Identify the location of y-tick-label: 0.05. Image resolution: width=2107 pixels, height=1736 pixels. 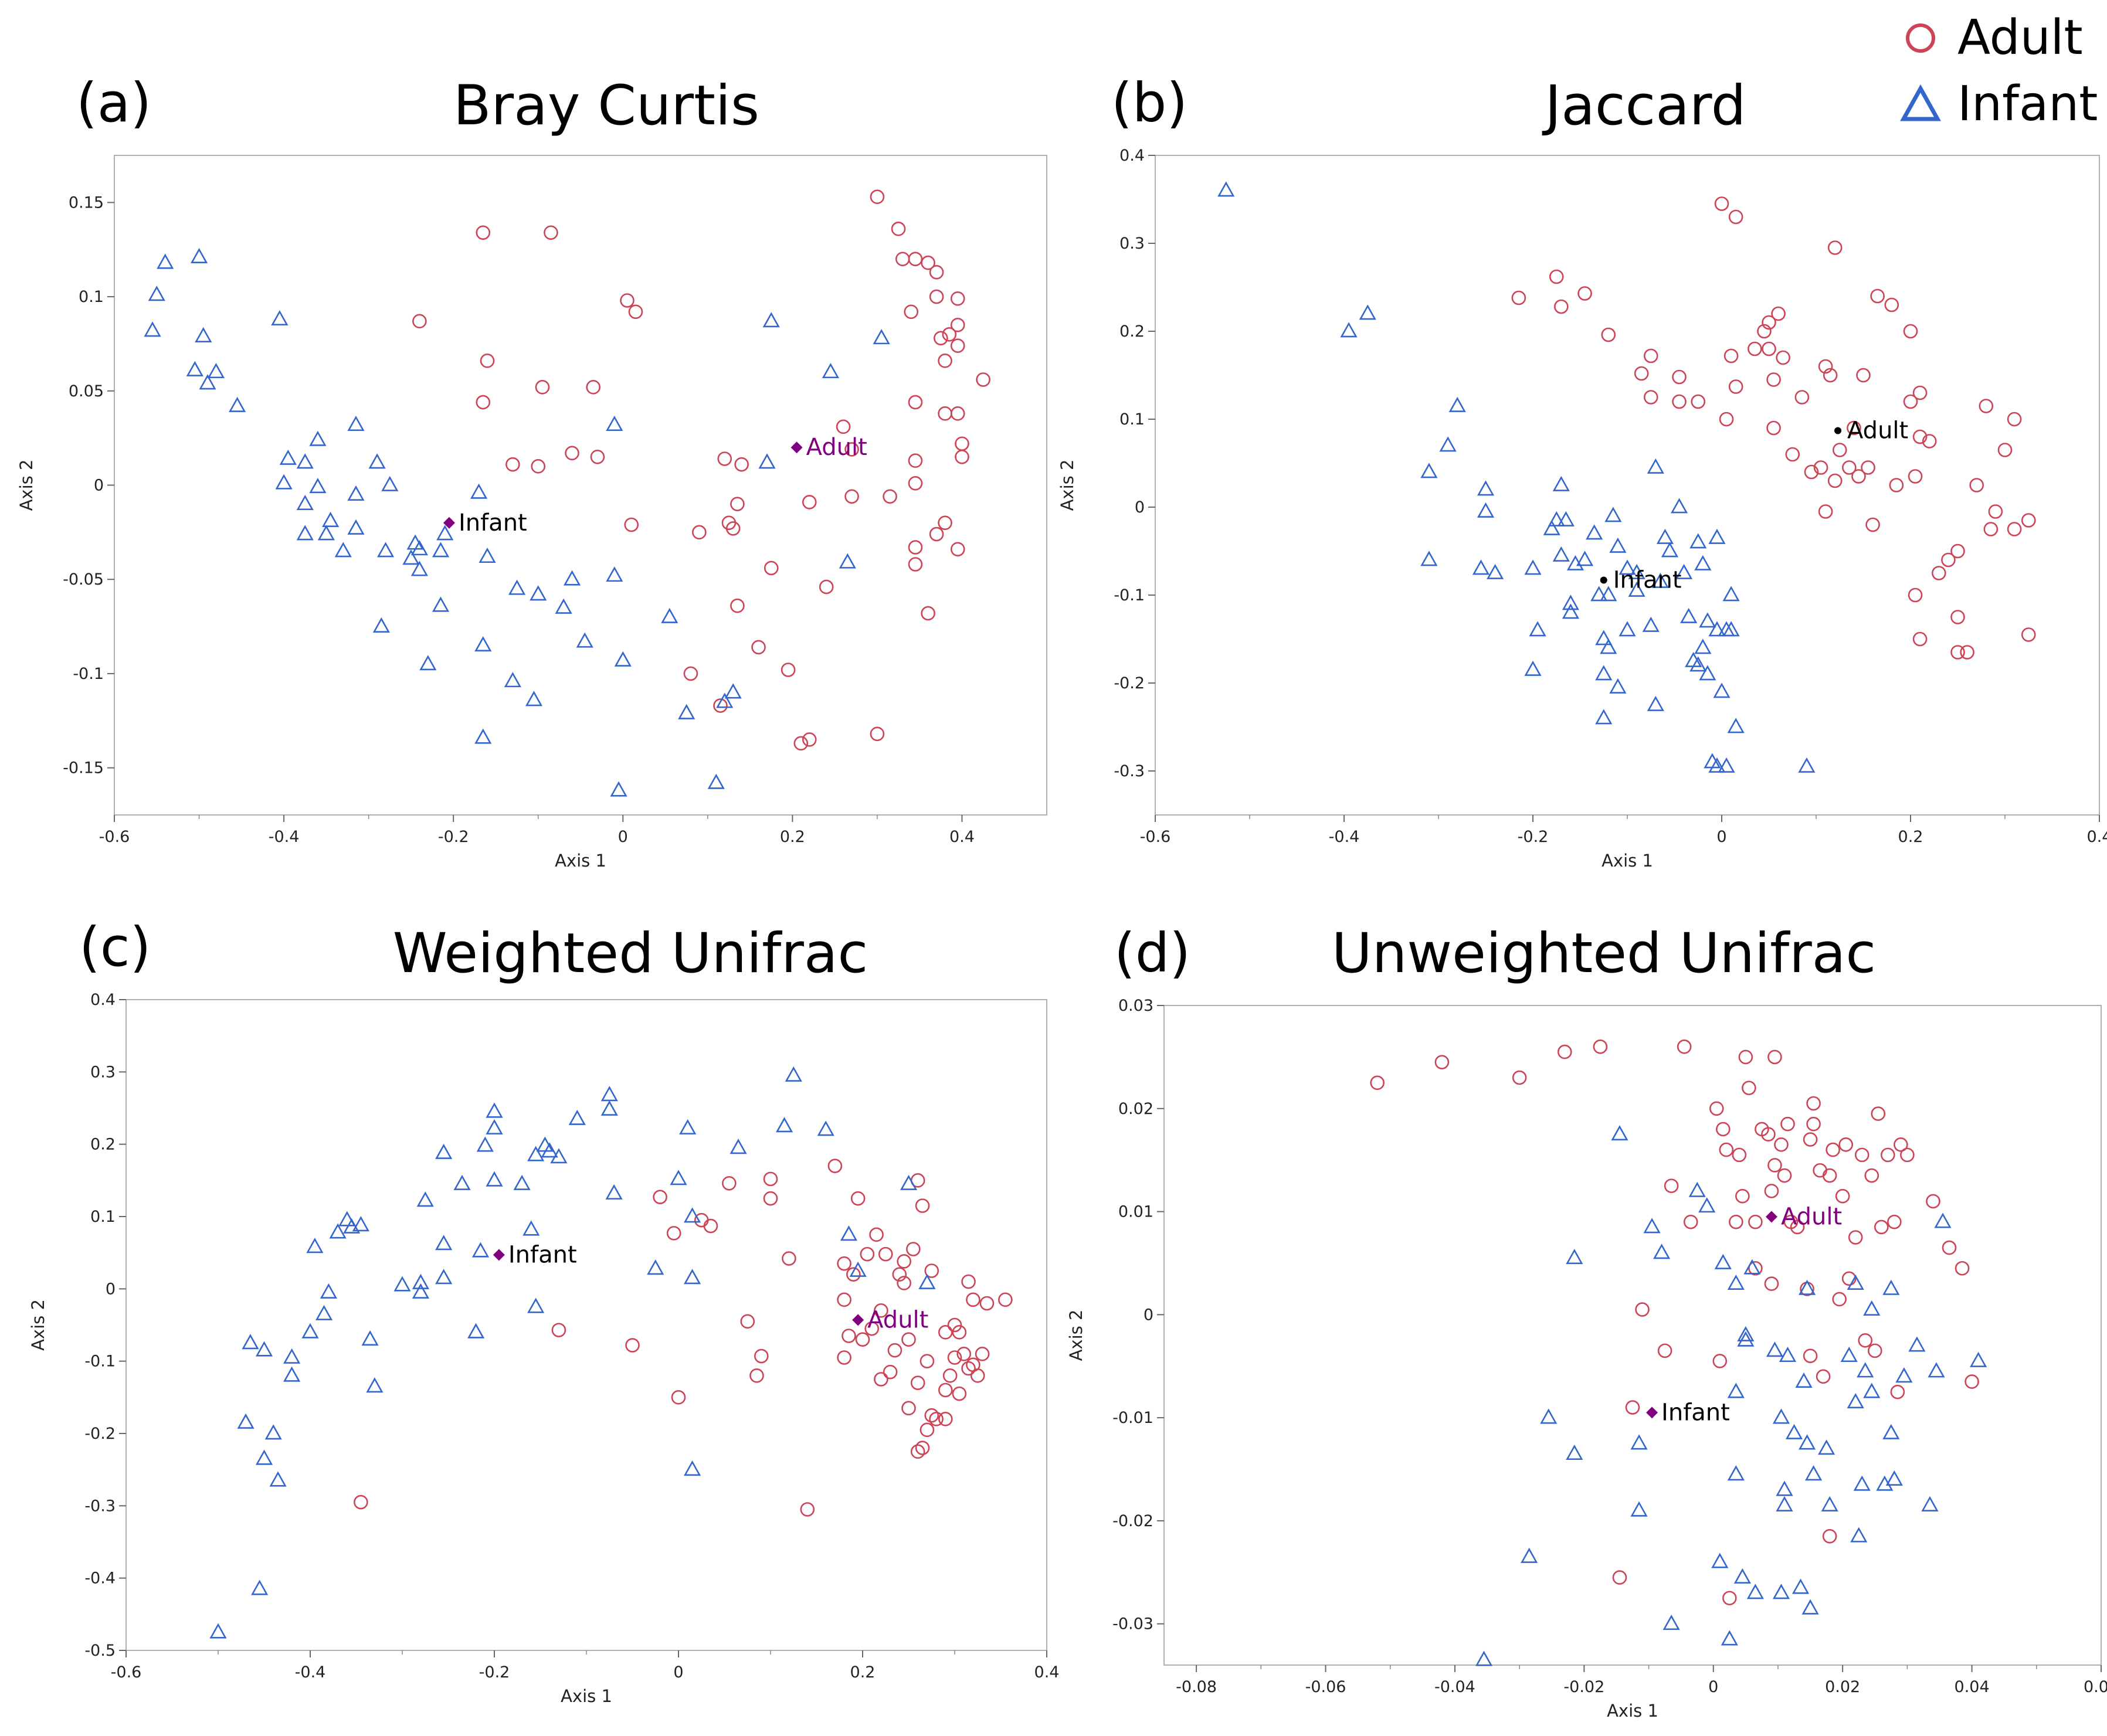
(86, 391).